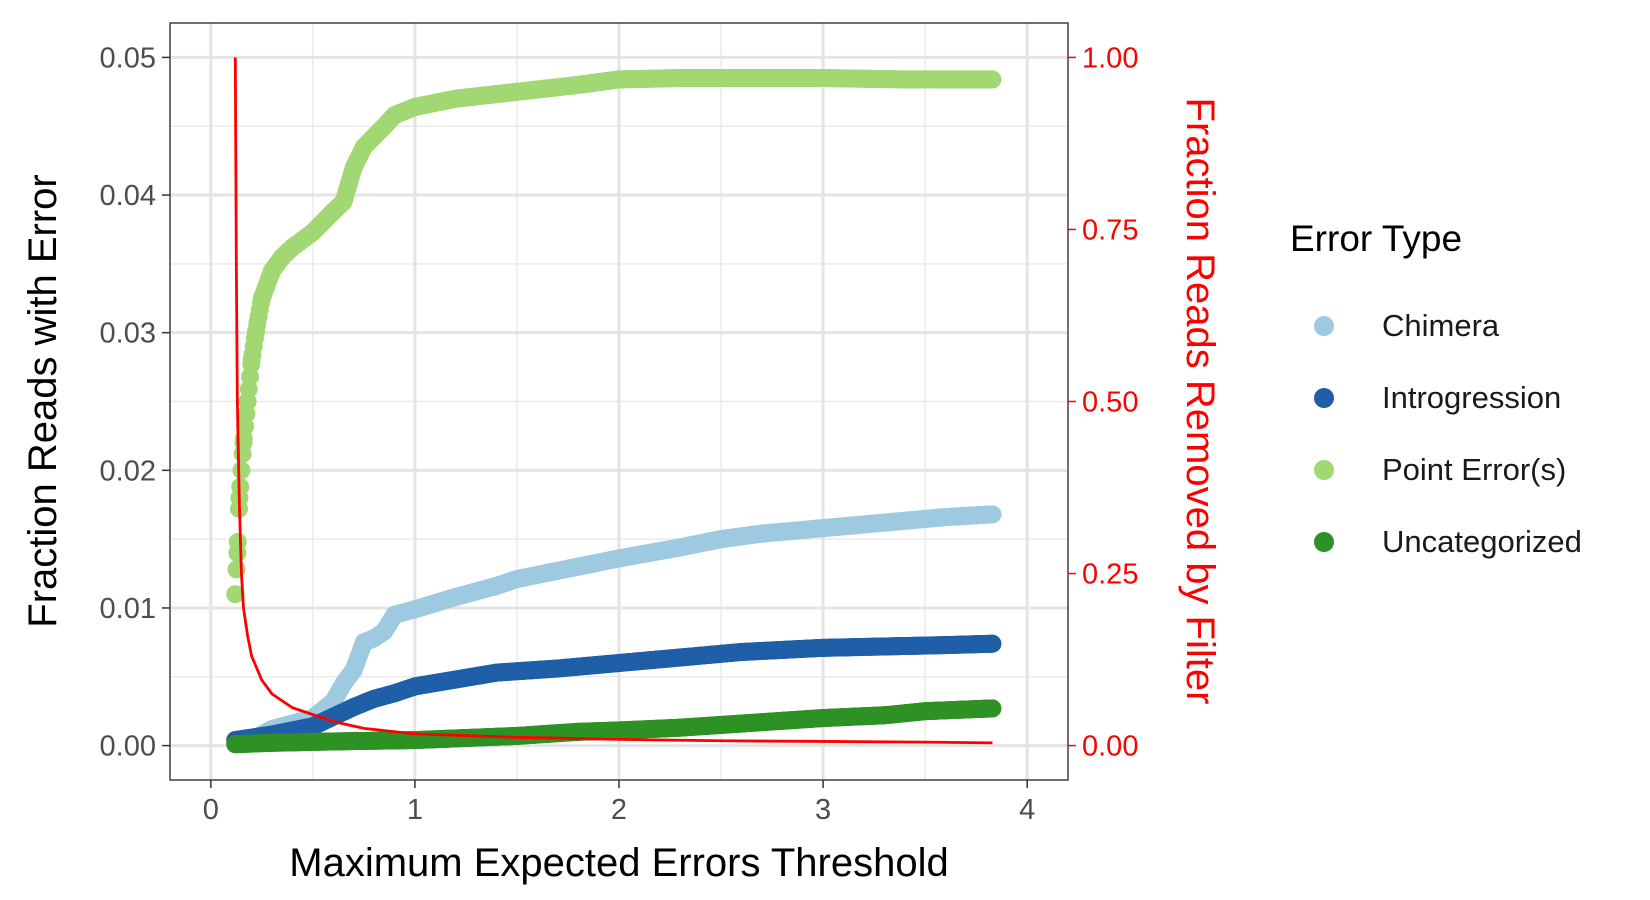 The image size is (1650, 900). What do you see at coordinates (43, 400) in the screenshot?
I see `y-axis-label: Fraction Reads with Error` at bounding box center [43, 400].